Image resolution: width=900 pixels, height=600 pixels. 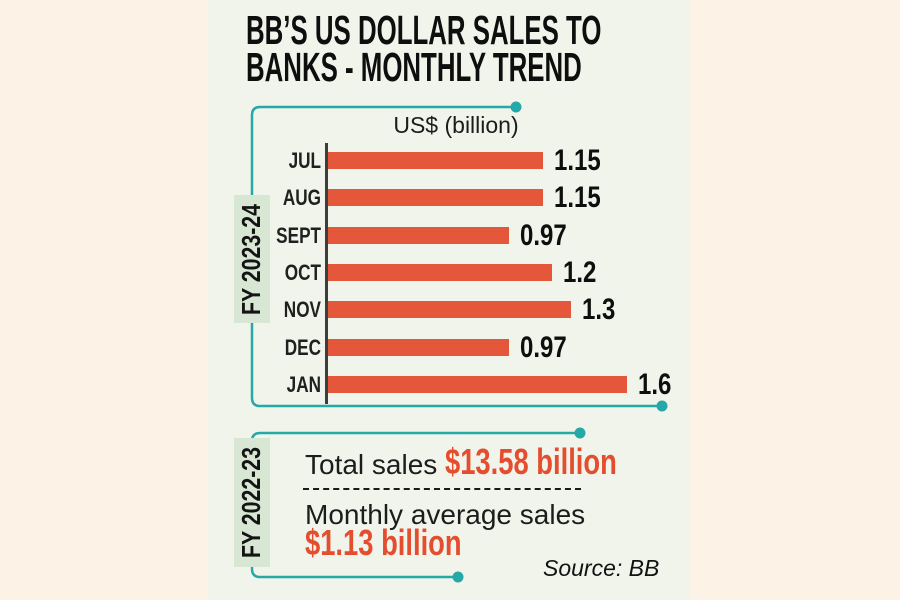 I want to click on bar-row: AUG 1.15, so click(x=448, y=197).